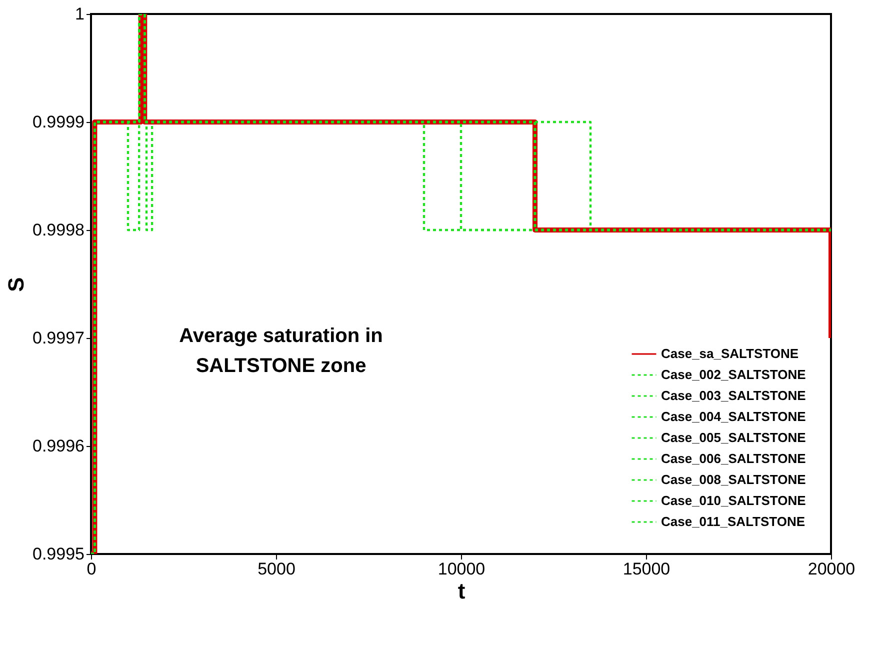  I want to click on annotation: Average saturation in SALTSTONE zone, so click(281, 351).